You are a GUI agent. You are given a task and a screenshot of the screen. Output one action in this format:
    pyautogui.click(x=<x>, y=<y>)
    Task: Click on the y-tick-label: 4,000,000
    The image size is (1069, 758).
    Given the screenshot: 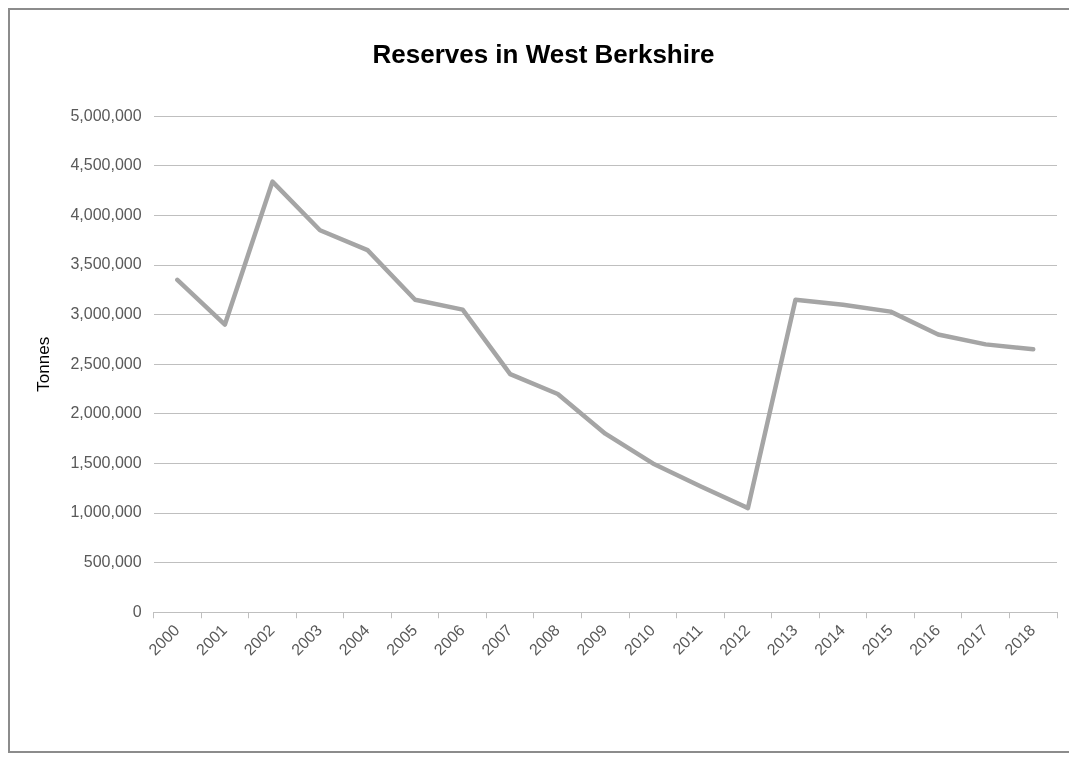 What is the action you would take?
    pyautogui.click(x=106, y=214)
    